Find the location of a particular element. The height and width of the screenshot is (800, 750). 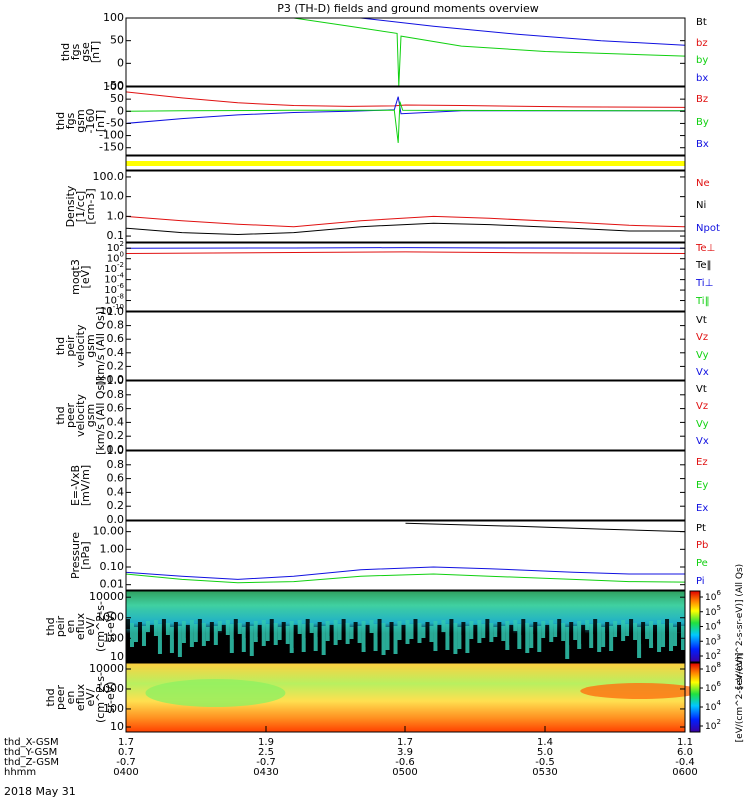

series-line-Te⊥ is located at coordinates (405, 252).